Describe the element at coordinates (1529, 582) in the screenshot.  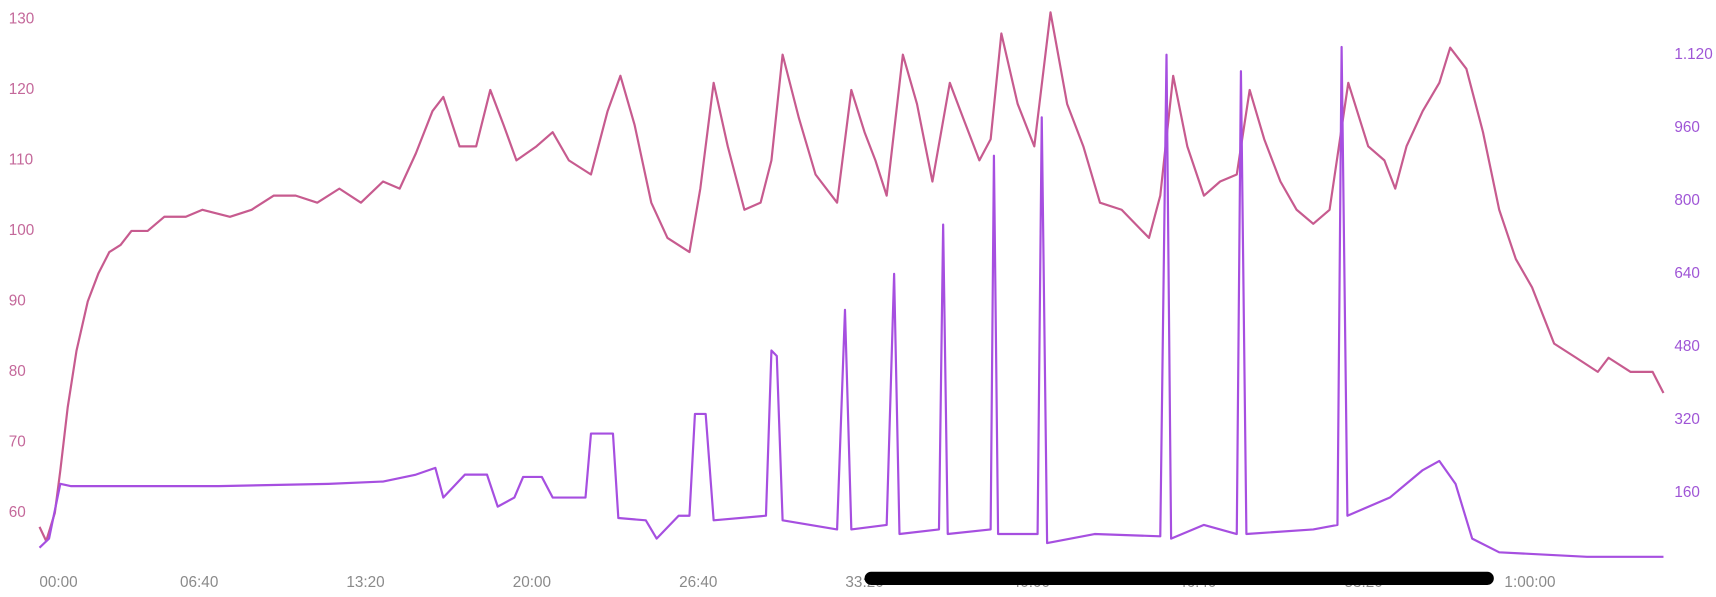
I see `x-tick-label: 1:00:00` at that location.